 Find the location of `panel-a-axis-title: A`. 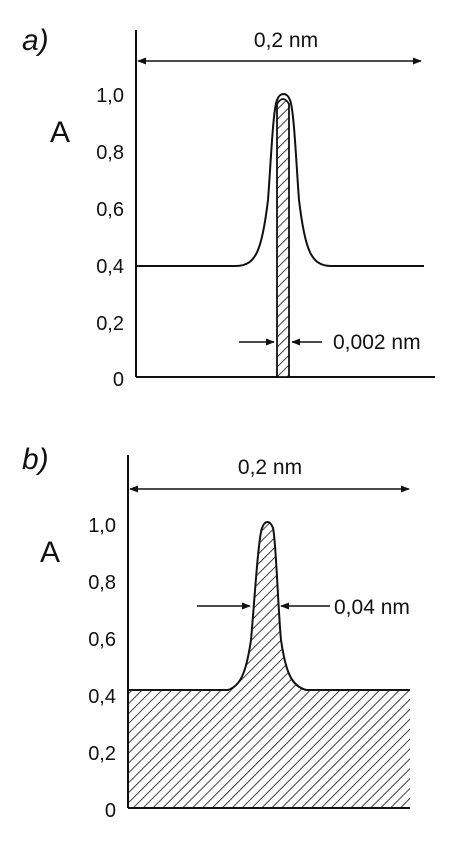

panel-a-axis-title: A is located at coordinates (60, 132).